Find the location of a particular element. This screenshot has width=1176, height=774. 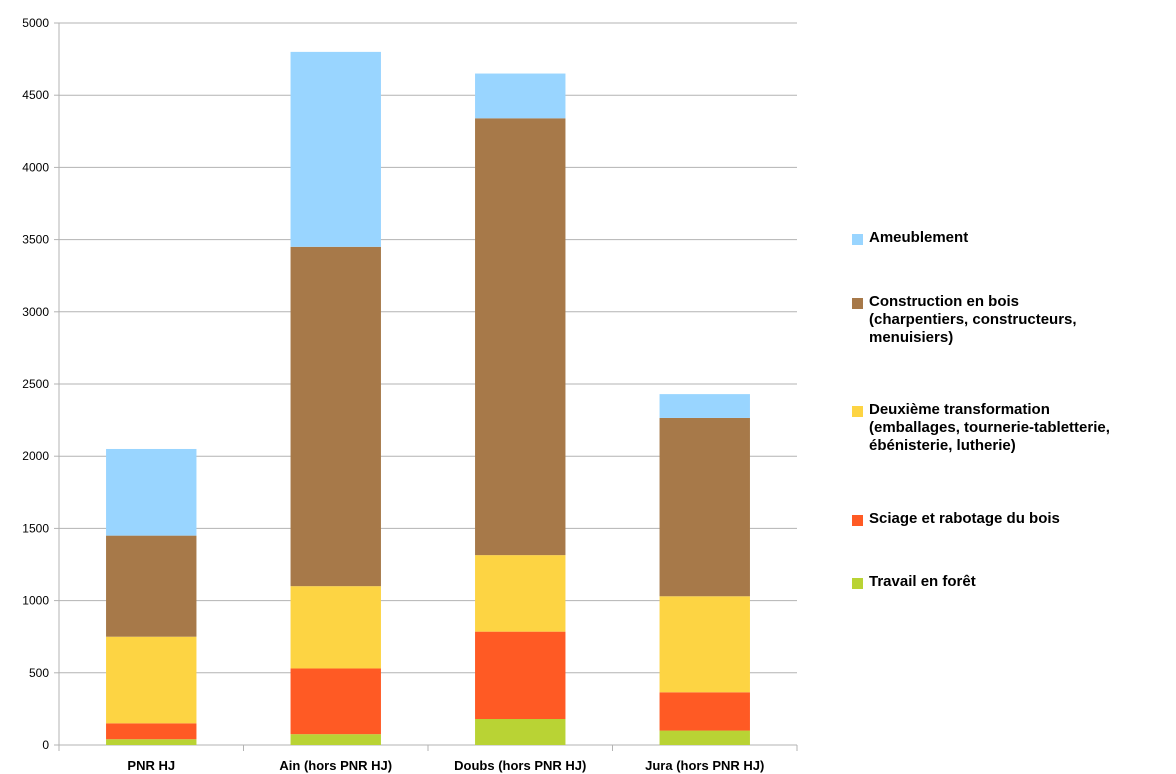

x-category-label: Doubs (hors PNR HJ) is located at coordinates (520, 765).